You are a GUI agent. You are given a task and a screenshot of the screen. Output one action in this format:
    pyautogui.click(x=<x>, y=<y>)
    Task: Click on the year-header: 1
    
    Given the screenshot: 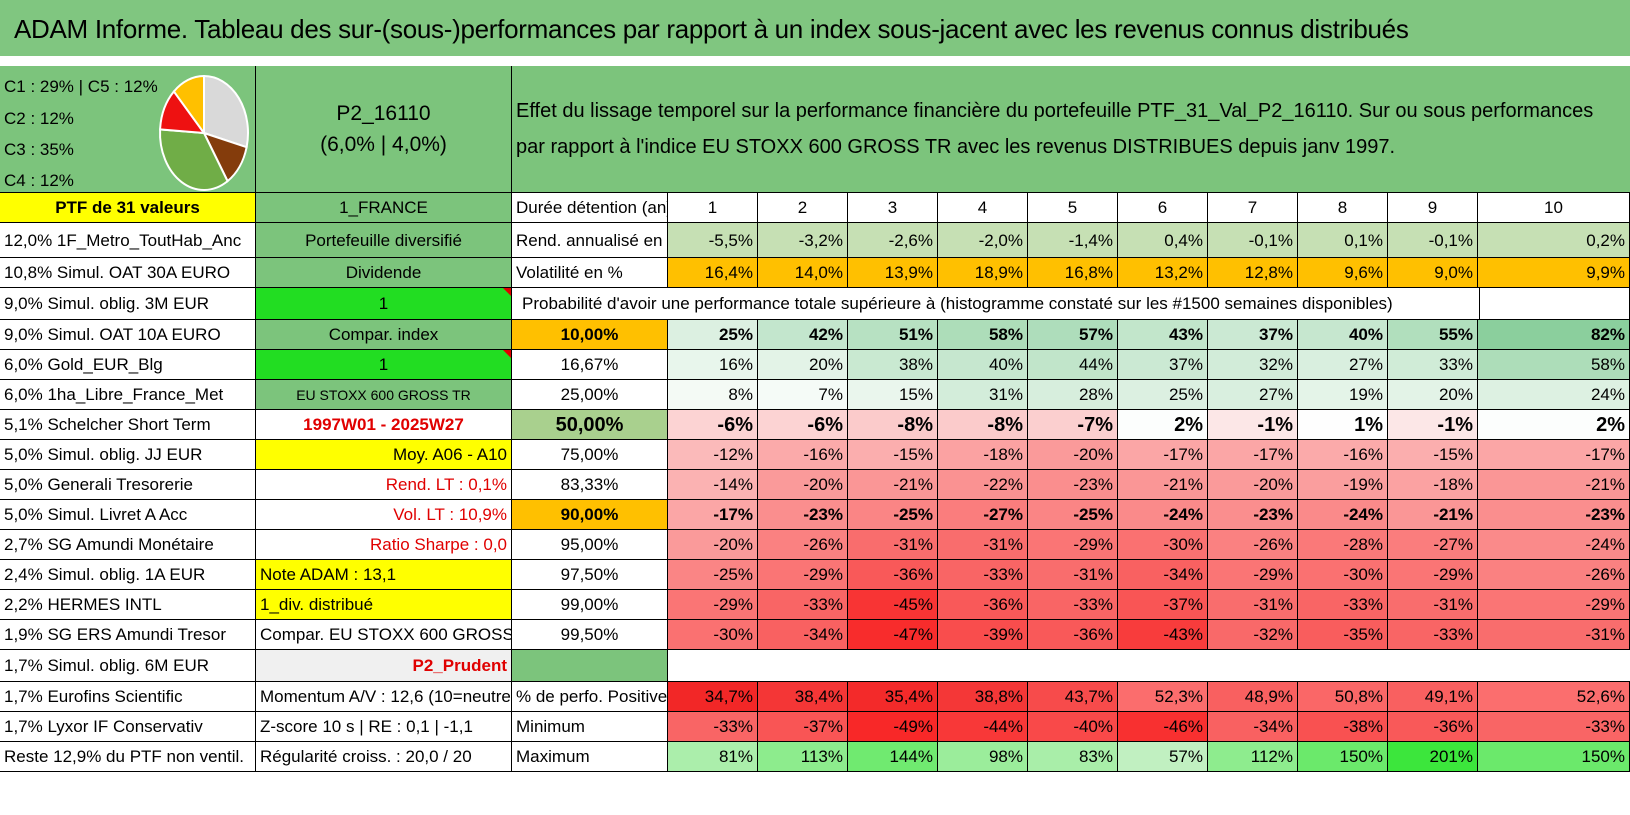 What is the action you would take?
    pyautogui.click(x=713, y=208)
    